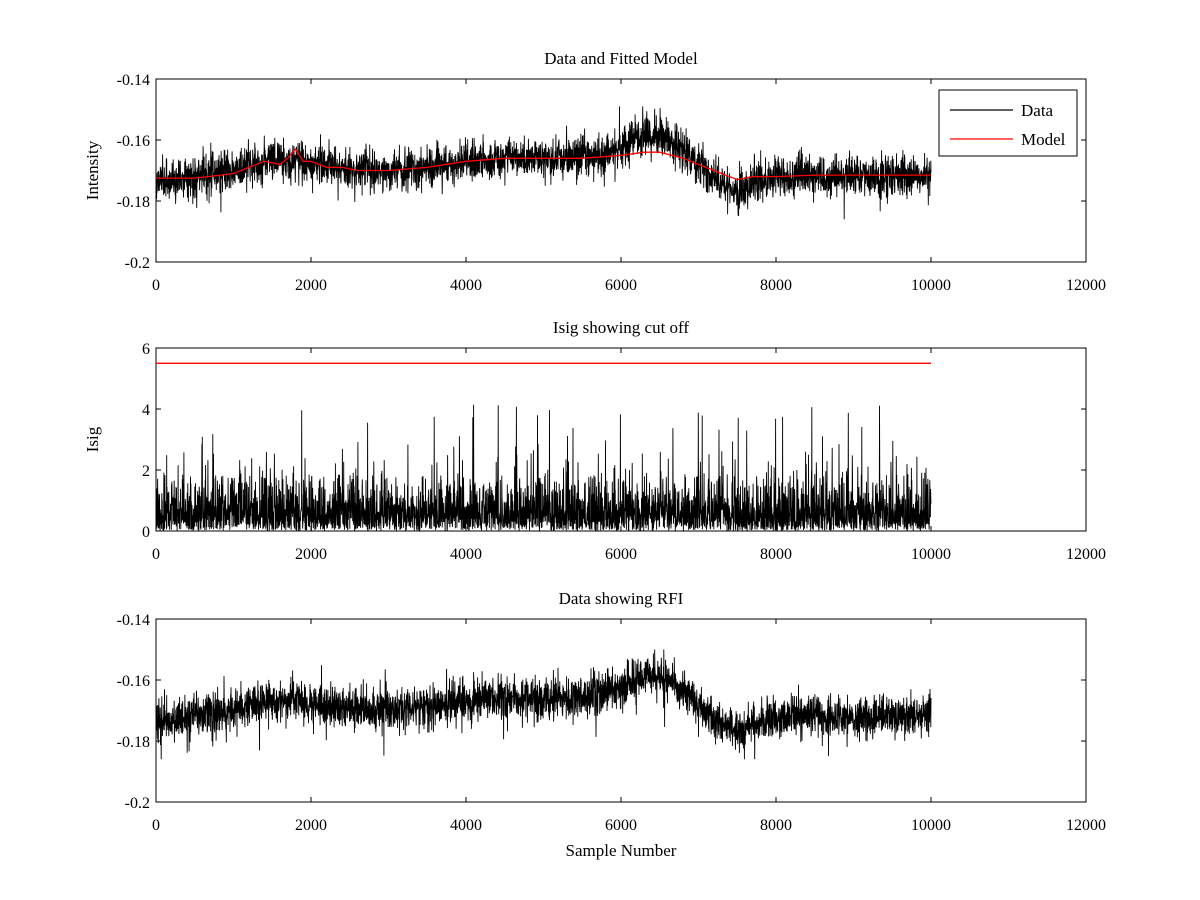 The image size is (1200, 900). What do you see at coordinates (621, 598) in the screenshot?
I see `chart-title: Data showing RFI` at bounding box center [621, 598].